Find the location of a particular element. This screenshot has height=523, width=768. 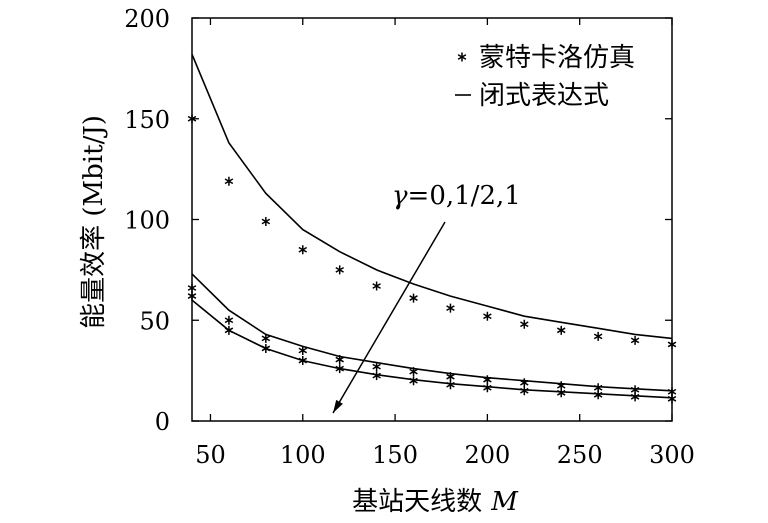

legend-label-monte-carlo: 蒙特卡洛仿真 is located at coordinates (557, 58).